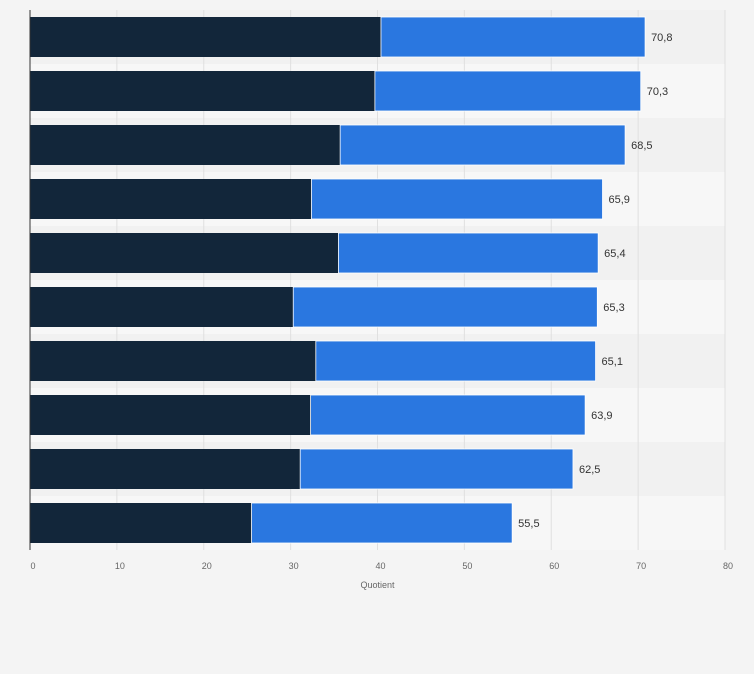 Image resolution: width=754 pixels, height=674 pixels. What do you see at coordinates (467, 566) in the screenshot?
I see `x-tick-label: 50` at bounding box center [467, 566].